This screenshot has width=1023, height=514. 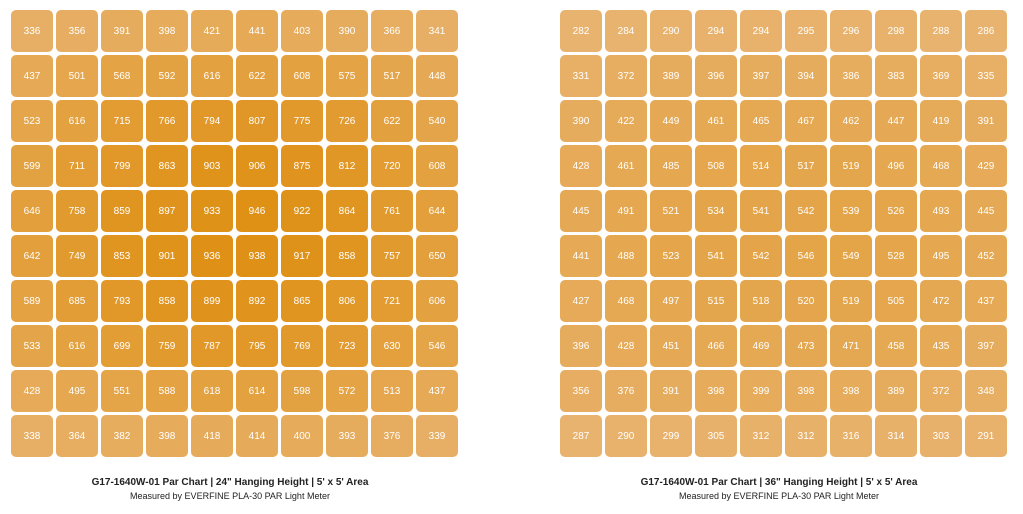 I want to click on par-cell: 685, so click(x=77, y=301).